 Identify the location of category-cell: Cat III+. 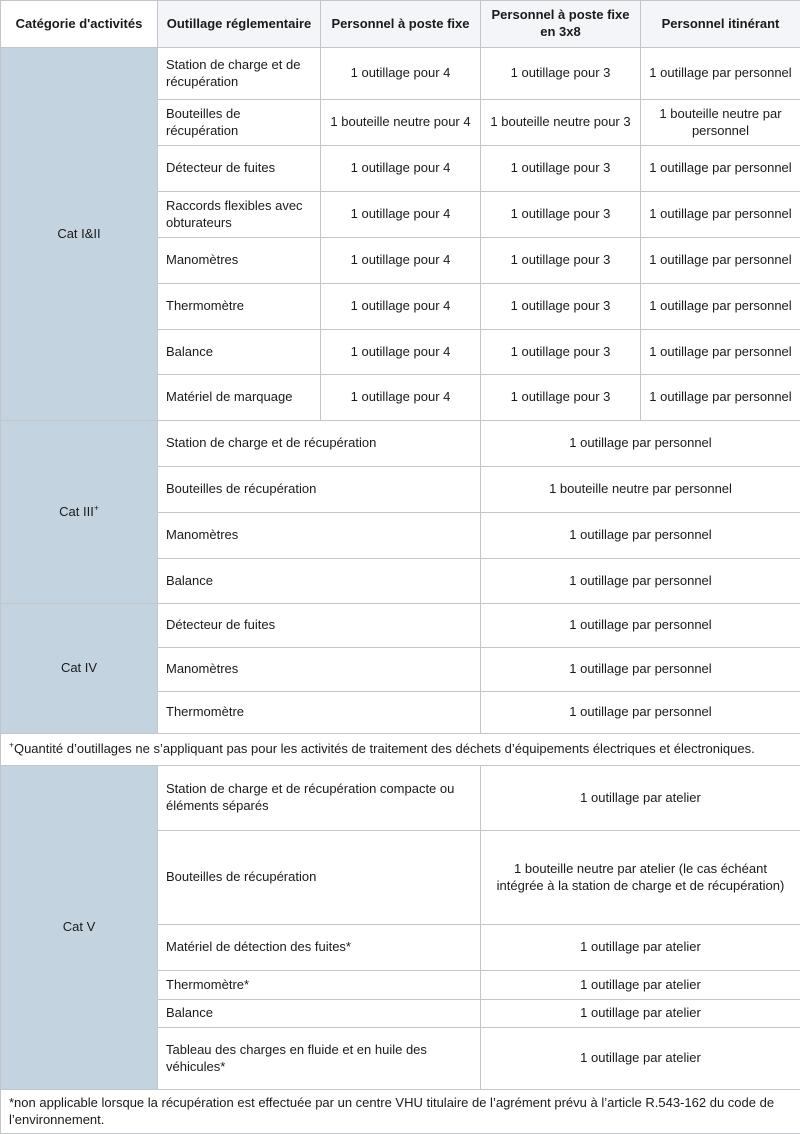
(79, 512).